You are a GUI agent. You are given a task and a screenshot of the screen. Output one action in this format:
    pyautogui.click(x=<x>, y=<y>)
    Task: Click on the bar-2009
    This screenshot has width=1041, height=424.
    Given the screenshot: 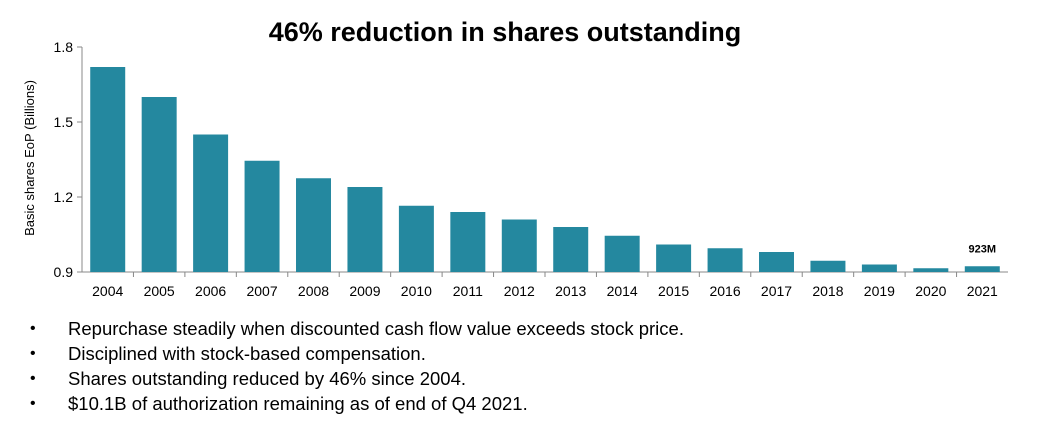 What is the action you would take?
    pyautogui.click(x=365, y=229)
    